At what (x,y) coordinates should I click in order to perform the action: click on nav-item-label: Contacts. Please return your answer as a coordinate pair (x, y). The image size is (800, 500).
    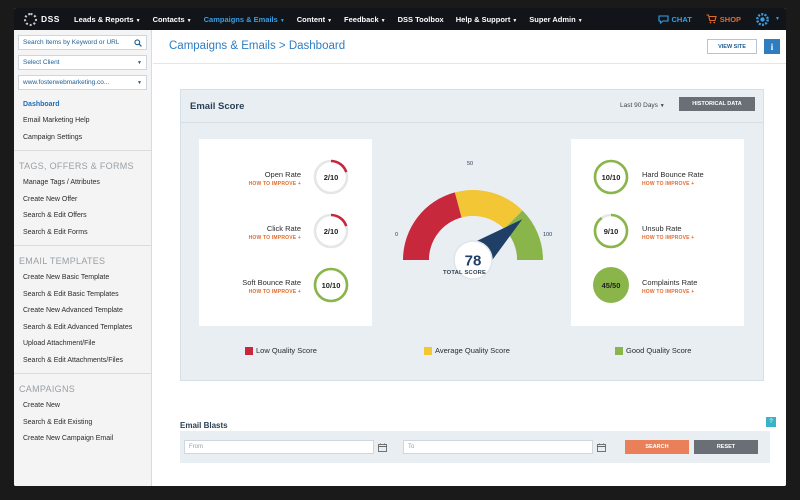
    Looking at the image, I should click on (168, 19).